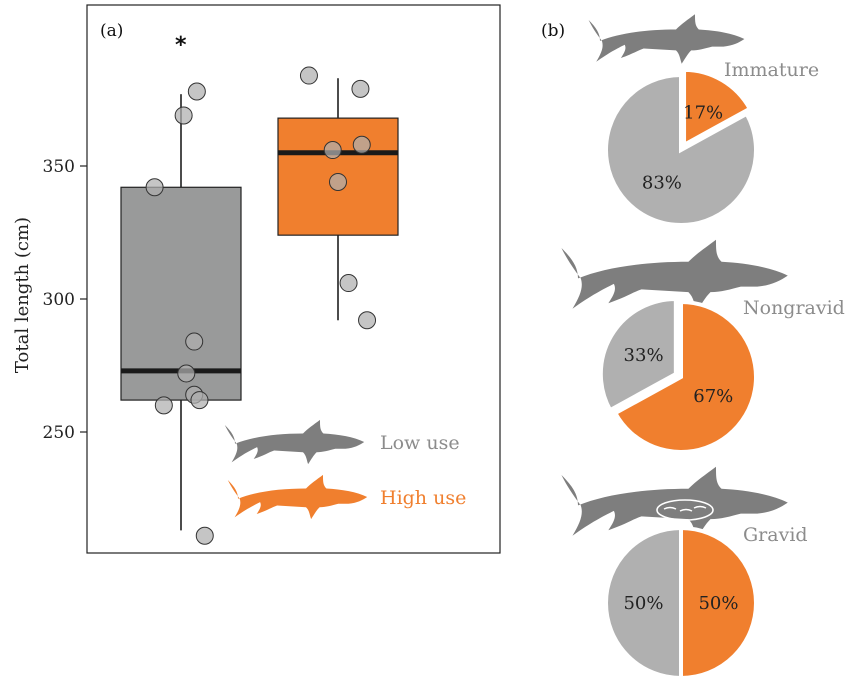 This screenshot has height=680, width=850. I want to click on y-tick-label: 300, so click(59, 300).